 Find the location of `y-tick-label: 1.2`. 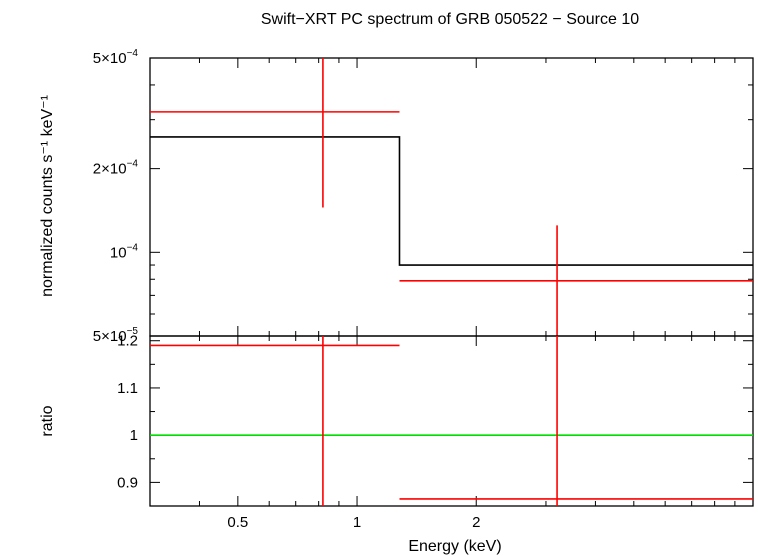

y-tick-label: 1.2 is located at coordinates (127, 341).